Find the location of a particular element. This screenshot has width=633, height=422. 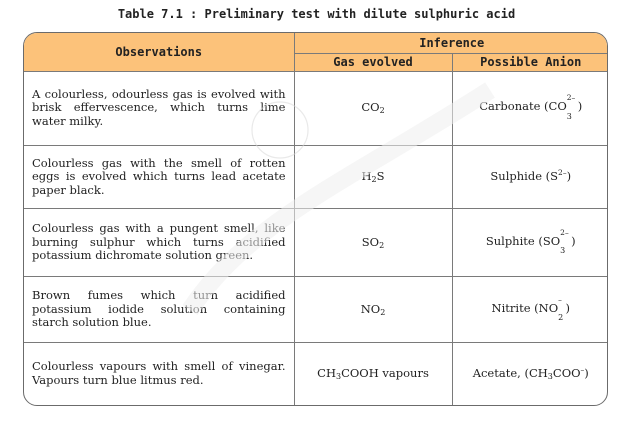

gas-cell: NO2 is located at coordinates (373, 309).